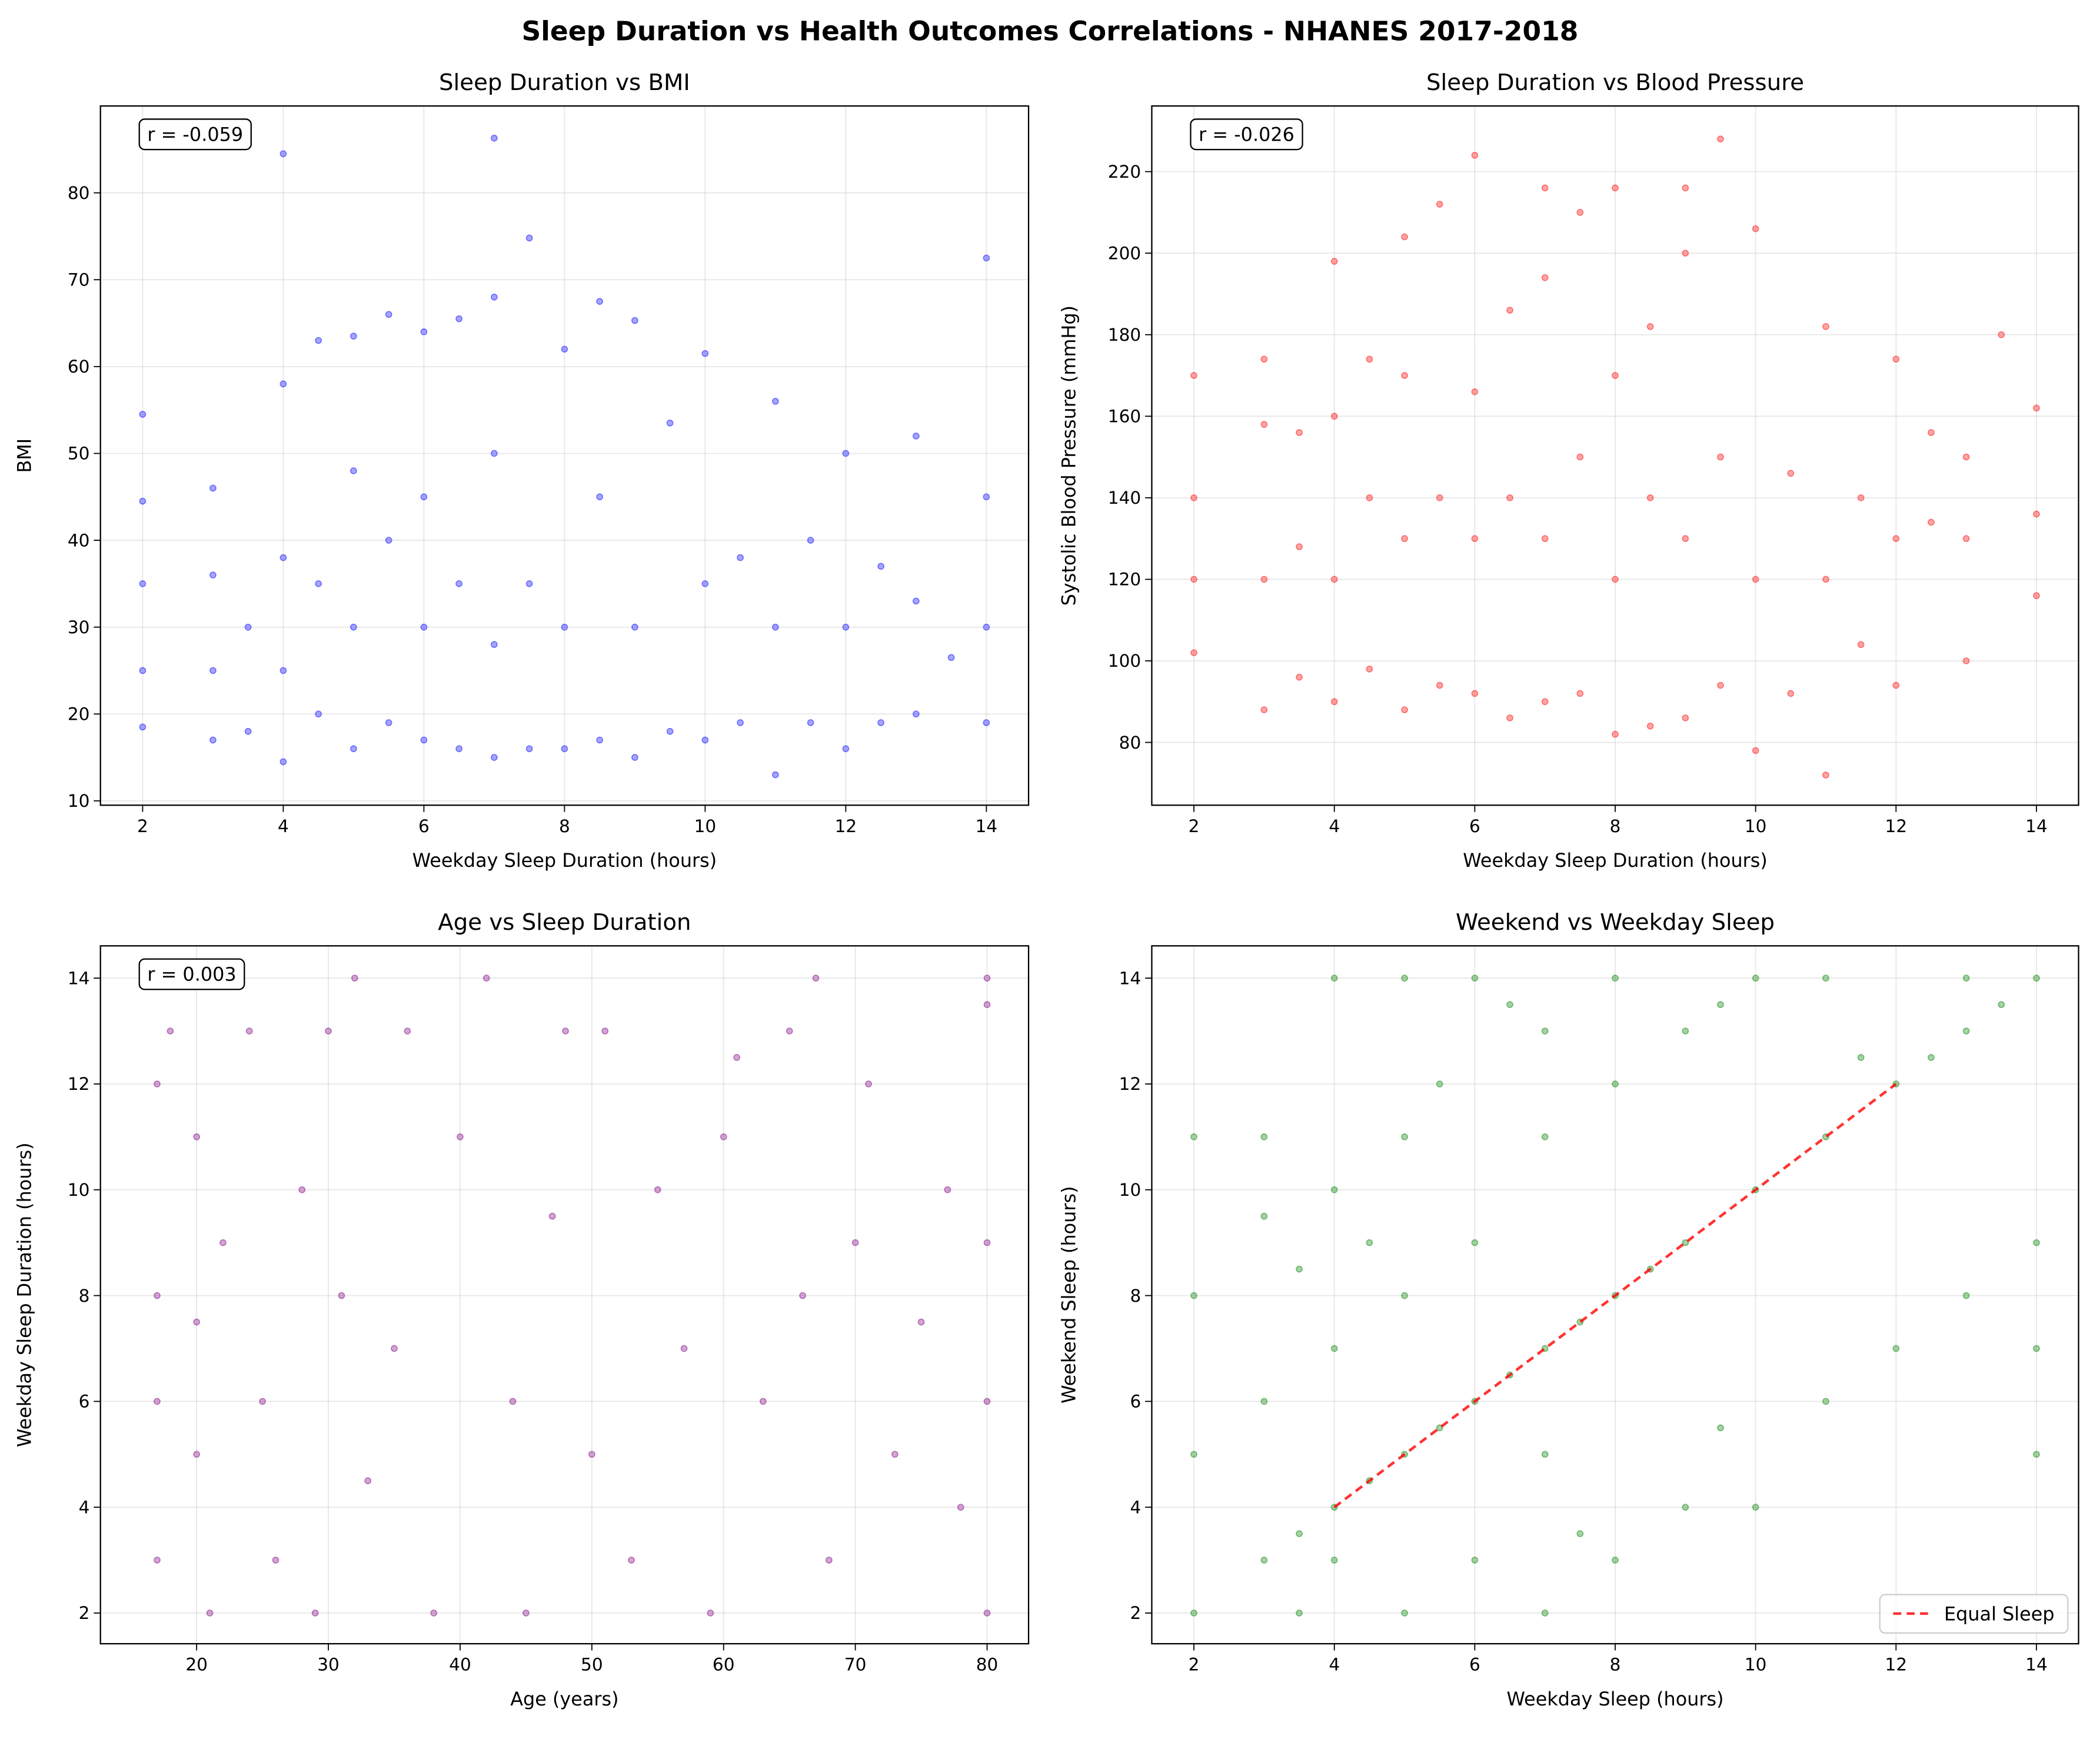 The image size is (2100, 1739). Describe the element at coordinates (79, 280) in the screenshot. I see `y-tick-label: 70` at that location.